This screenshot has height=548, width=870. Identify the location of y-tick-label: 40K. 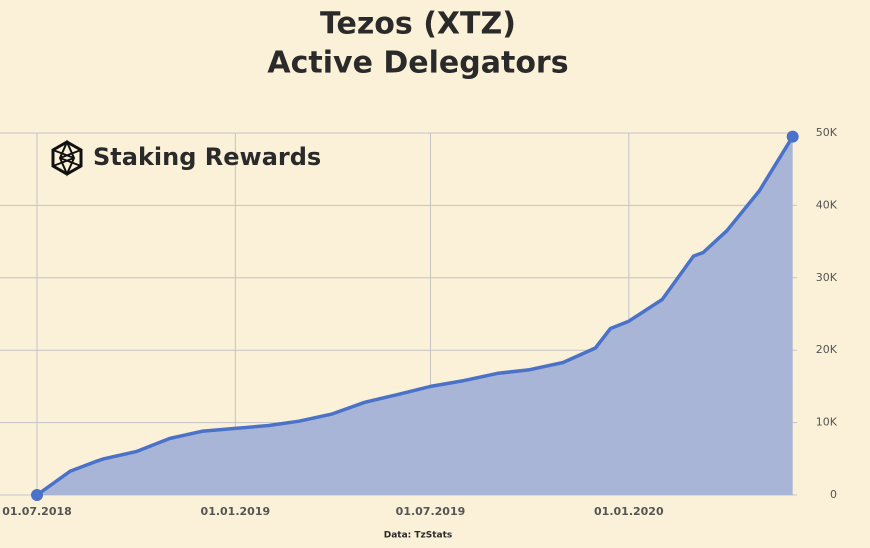
(827, 204).